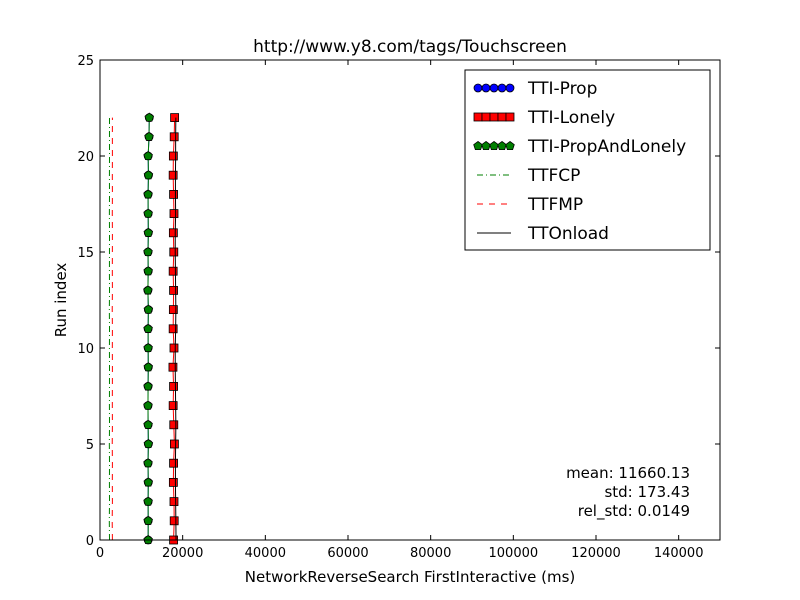 This screenshot has height=600, width=800. Describe the element at coordinates (553, 176) in the screenshot. I see `legend-label: TTFCP` at that location.